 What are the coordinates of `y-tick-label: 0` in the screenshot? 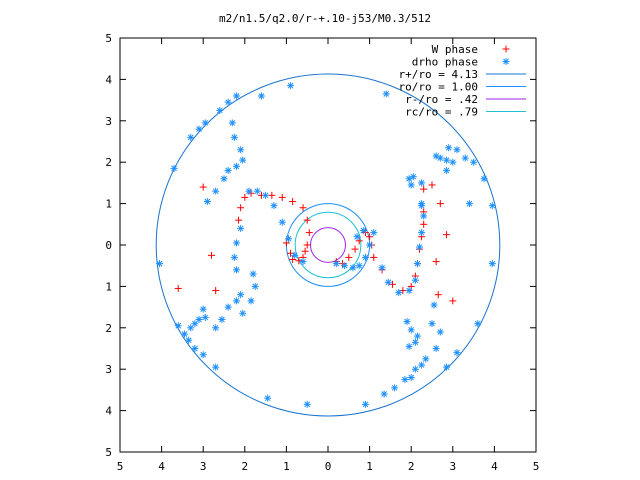 It's located at (108, 245).